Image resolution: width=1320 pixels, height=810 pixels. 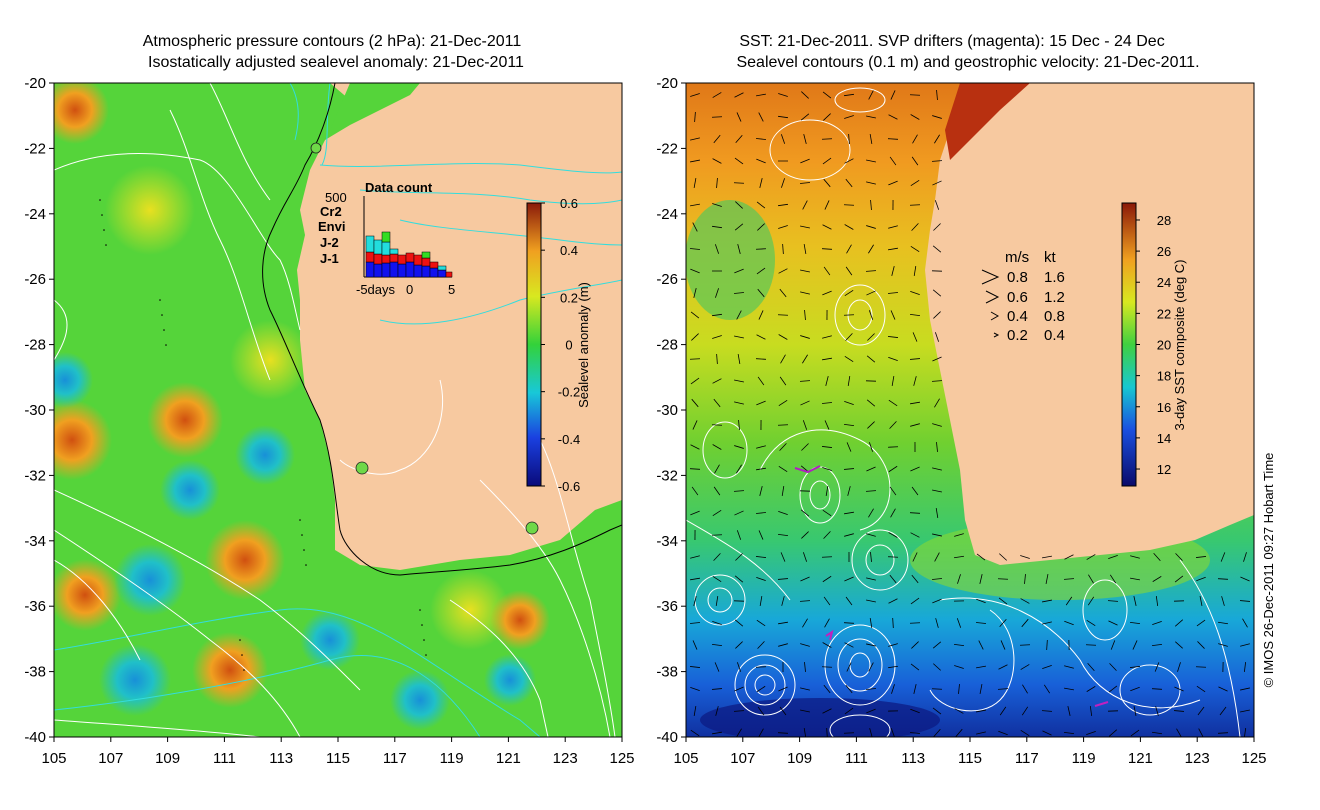 What do you see at coordinates (395, 758) in the screenshot?
I see `x-tick-label: 117` at bounding box center [395, 758].